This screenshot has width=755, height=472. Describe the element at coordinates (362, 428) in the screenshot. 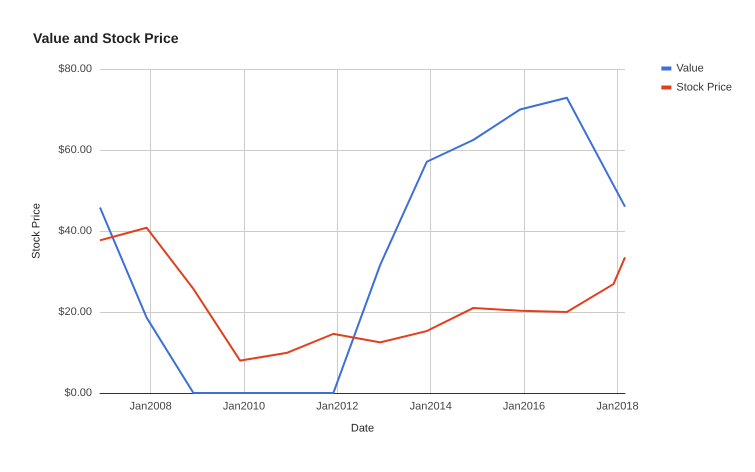

I see `x-axis-title: Date` at that location.